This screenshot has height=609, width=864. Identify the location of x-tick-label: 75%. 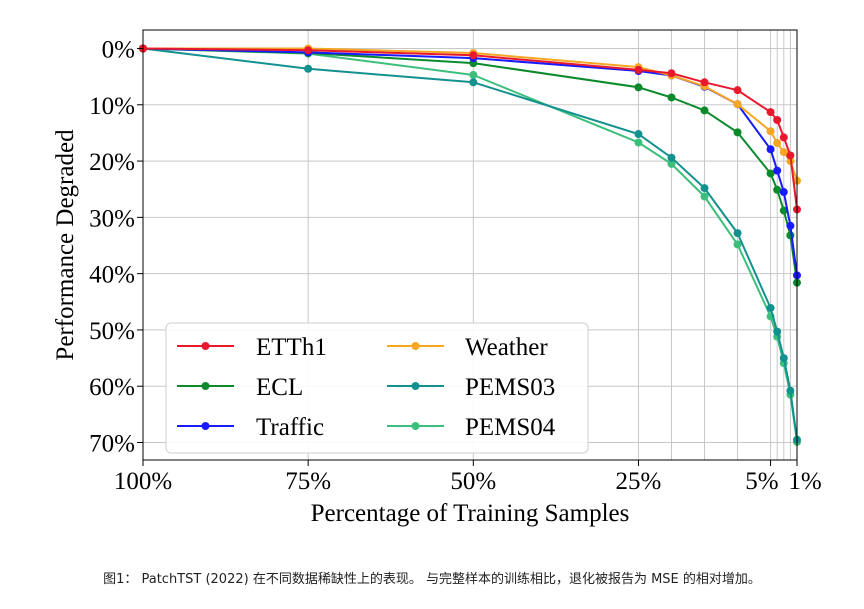
(308, 481).